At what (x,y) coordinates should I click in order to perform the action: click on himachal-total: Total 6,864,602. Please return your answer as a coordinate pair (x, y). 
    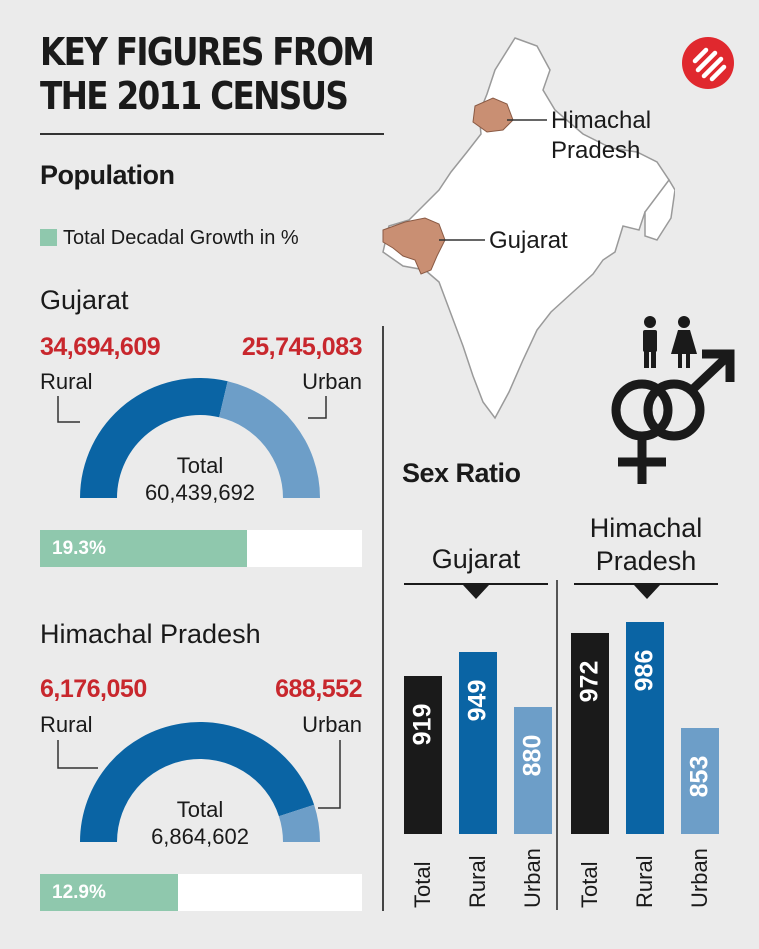
    Looking at the image, I should click on (200, 823).